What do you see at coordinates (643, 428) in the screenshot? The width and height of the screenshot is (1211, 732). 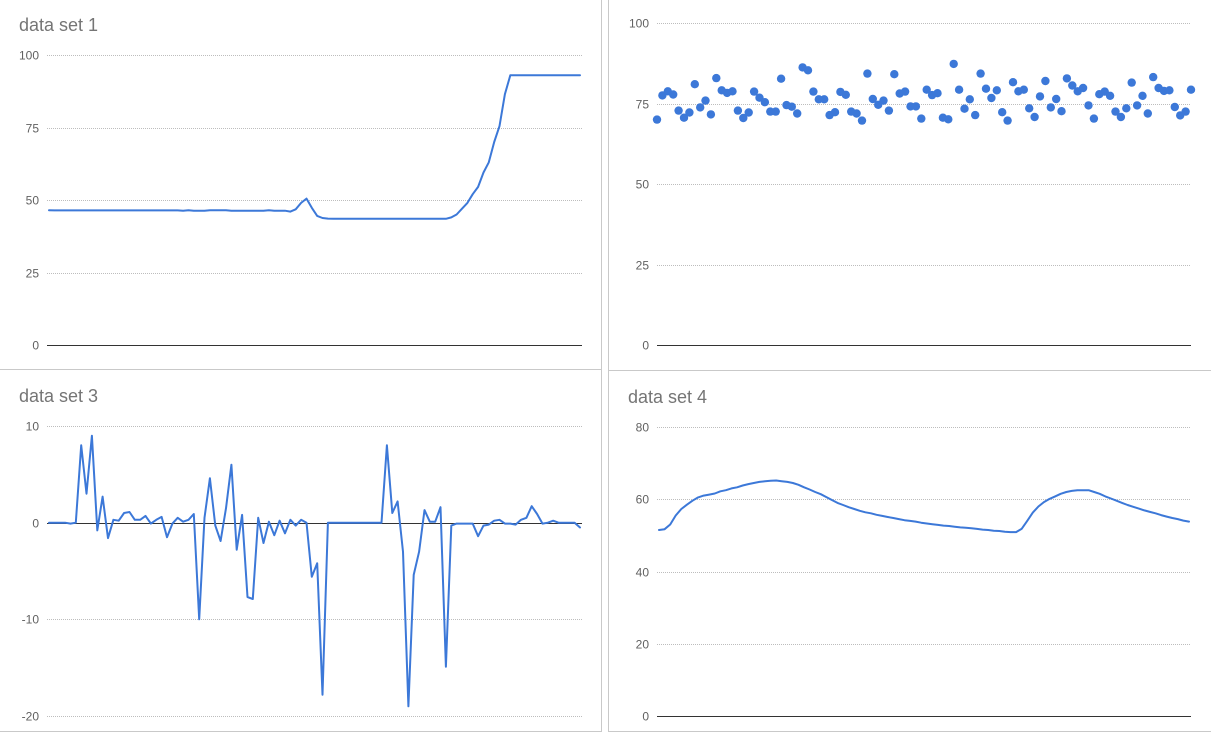 I see `y-tick-label: 80` at bounding box center [643, 428].